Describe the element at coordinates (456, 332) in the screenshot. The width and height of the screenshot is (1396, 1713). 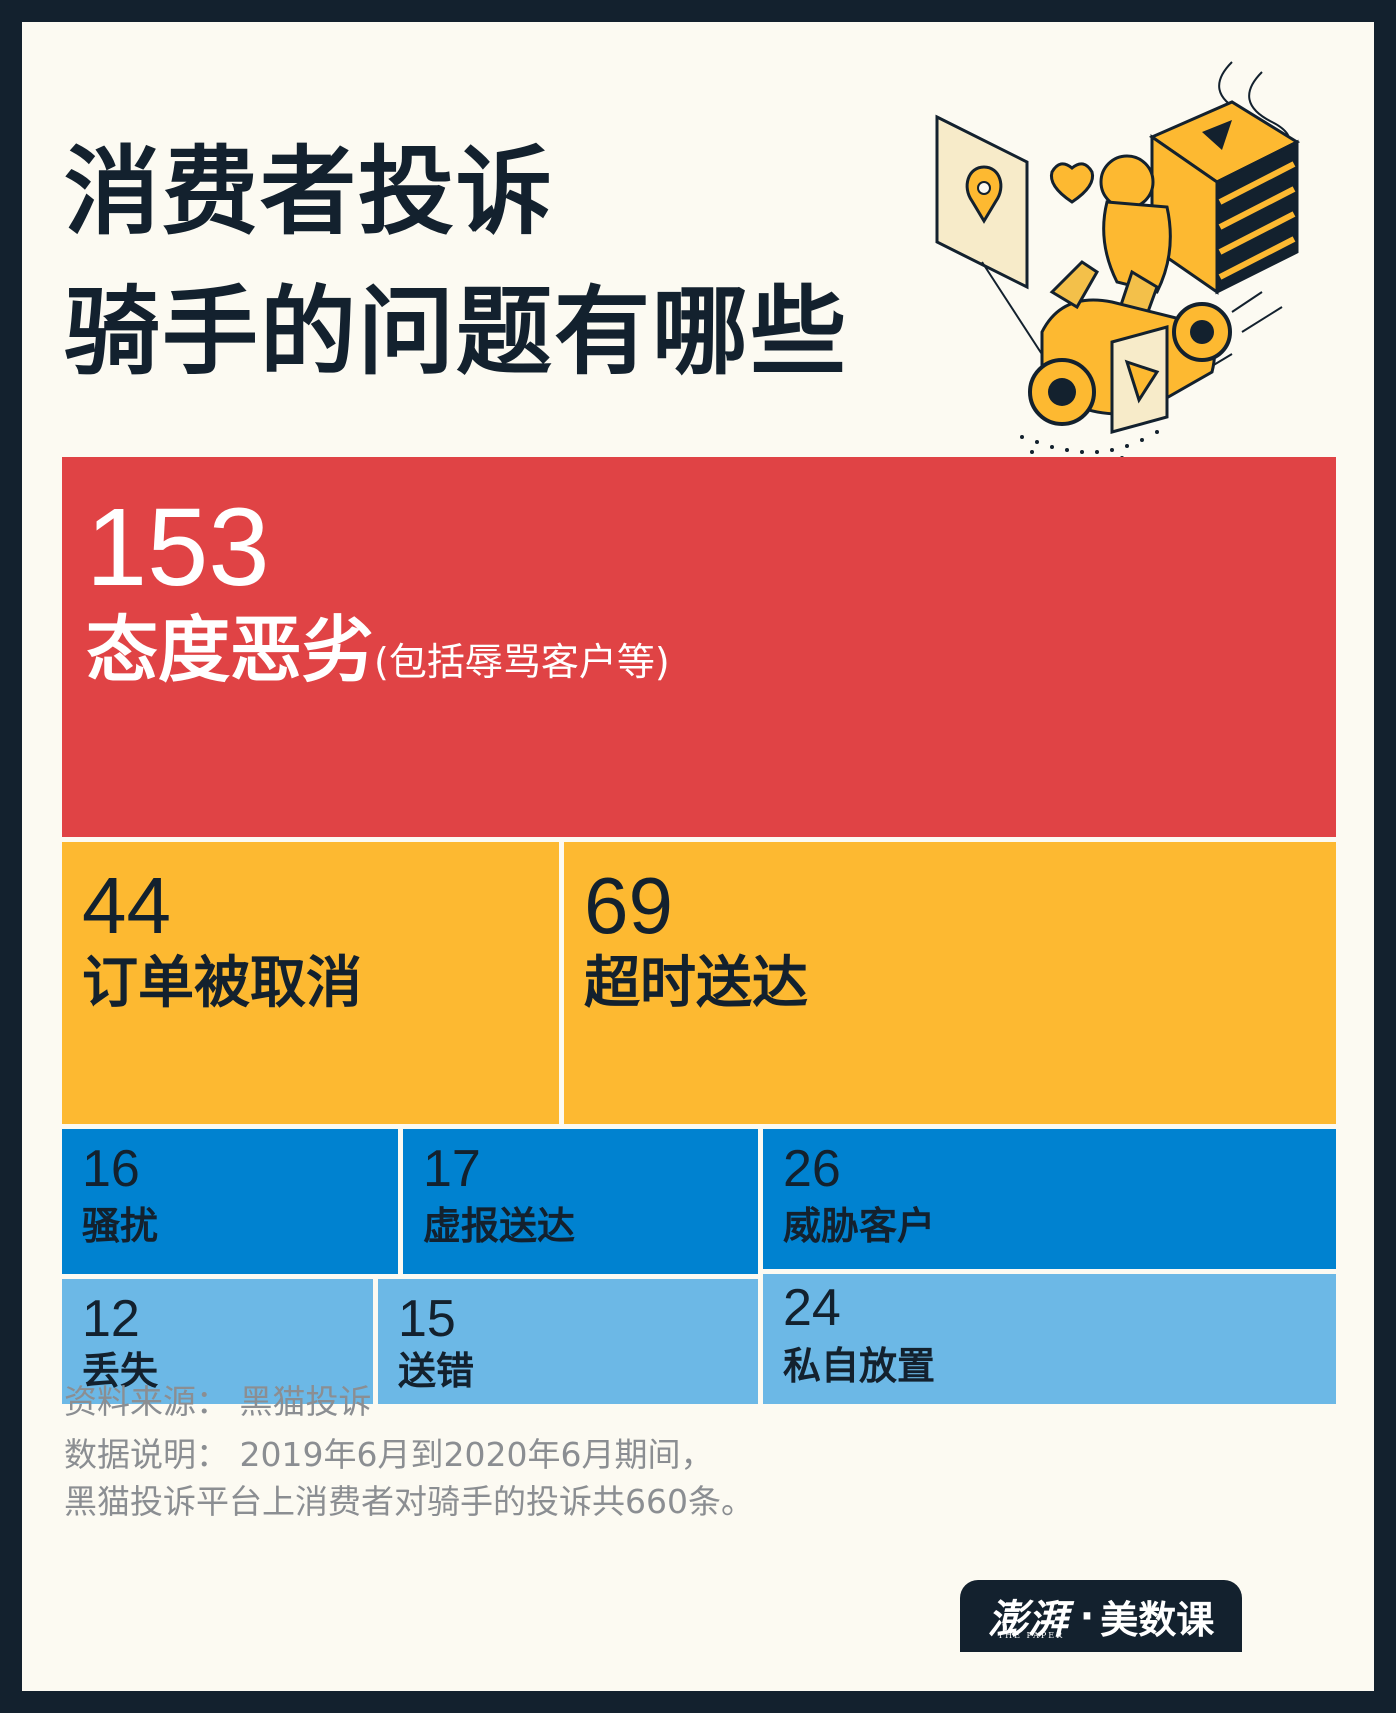
I see `title-line-2: 骑手的问题有哪些` at that location.